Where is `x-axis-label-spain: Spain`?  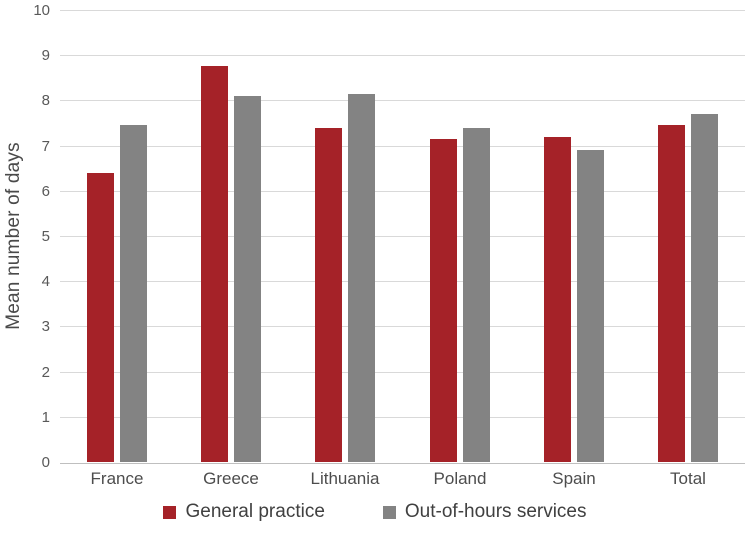
x-axis-label-spain: Spain is located at coordinates (574, 478).